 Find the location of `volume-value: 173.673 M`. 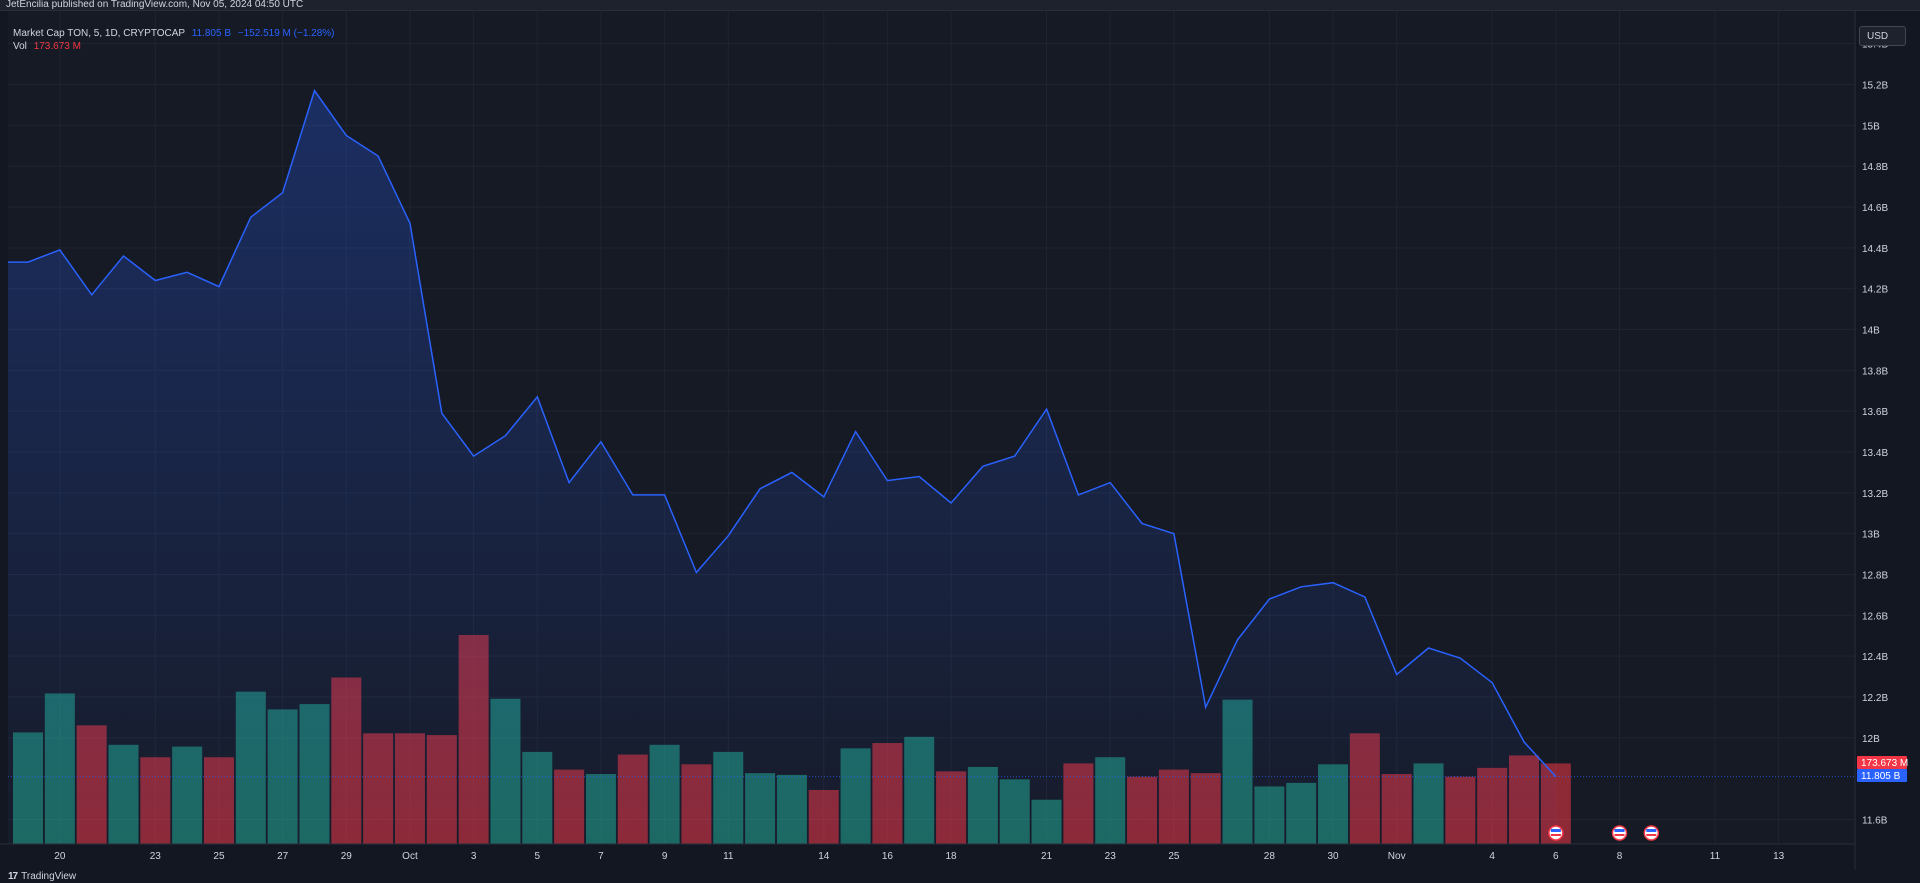

volume-value: 173.673 M is located at coordinates (57, 46).